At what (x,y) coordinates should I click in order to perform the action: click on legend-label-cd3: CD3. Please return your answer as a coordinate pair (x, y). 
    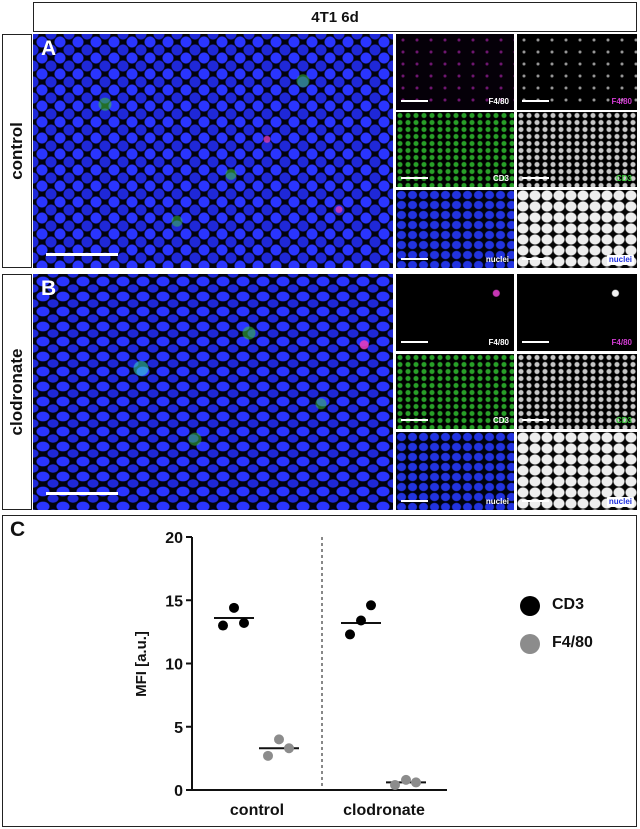
    Looking at the image, I should click on (568, 604).